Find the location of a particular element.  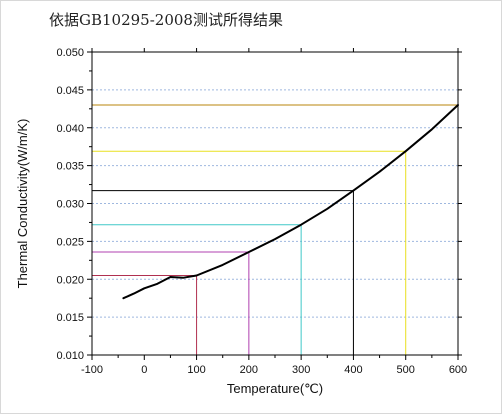

page-title: 依据GB10295-2008测试所得结果 is located at coordinates (166, 20).